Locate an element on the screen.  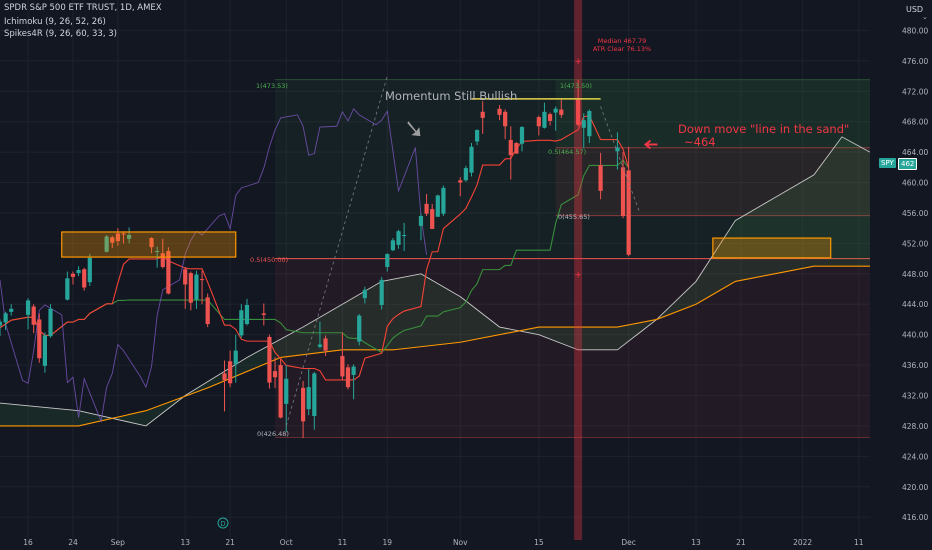
down-move-annotation: Down move "line in the sand" is located at coordinates (763, 129).